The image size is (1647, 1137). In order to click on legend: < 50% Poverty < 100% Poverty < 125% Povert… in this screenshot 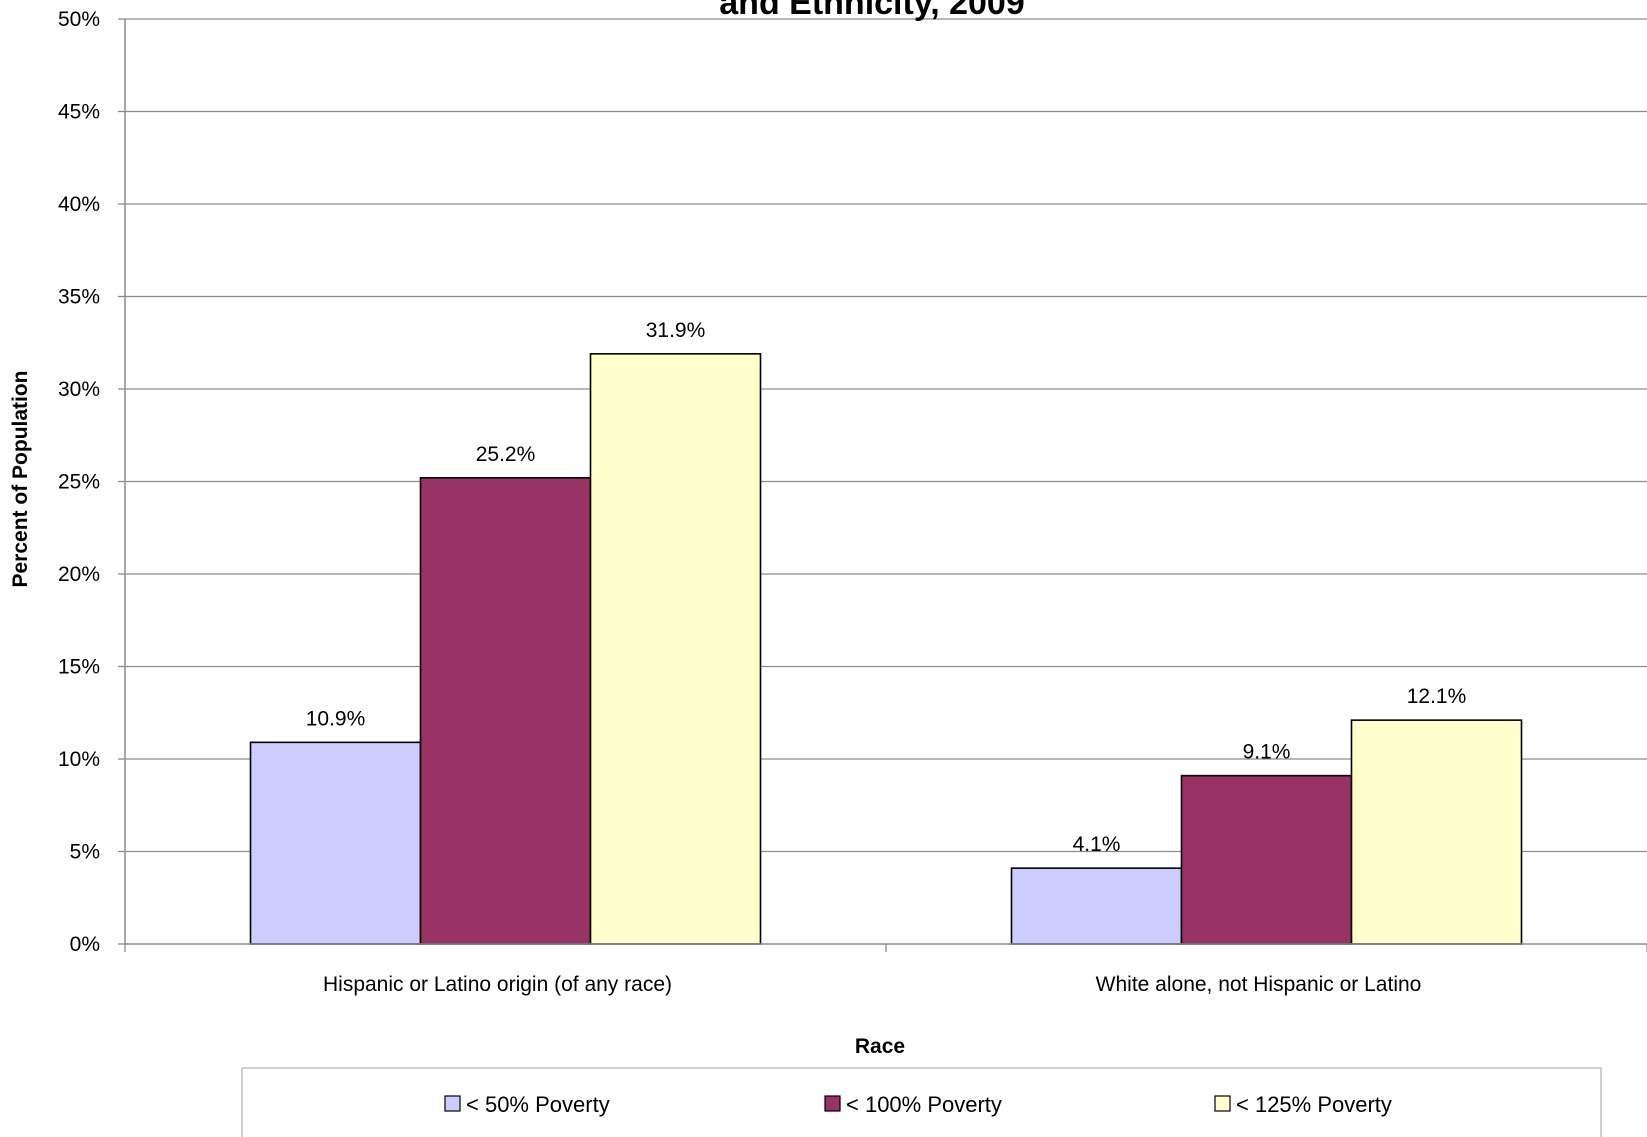, I will do `click(921, 1102)`.